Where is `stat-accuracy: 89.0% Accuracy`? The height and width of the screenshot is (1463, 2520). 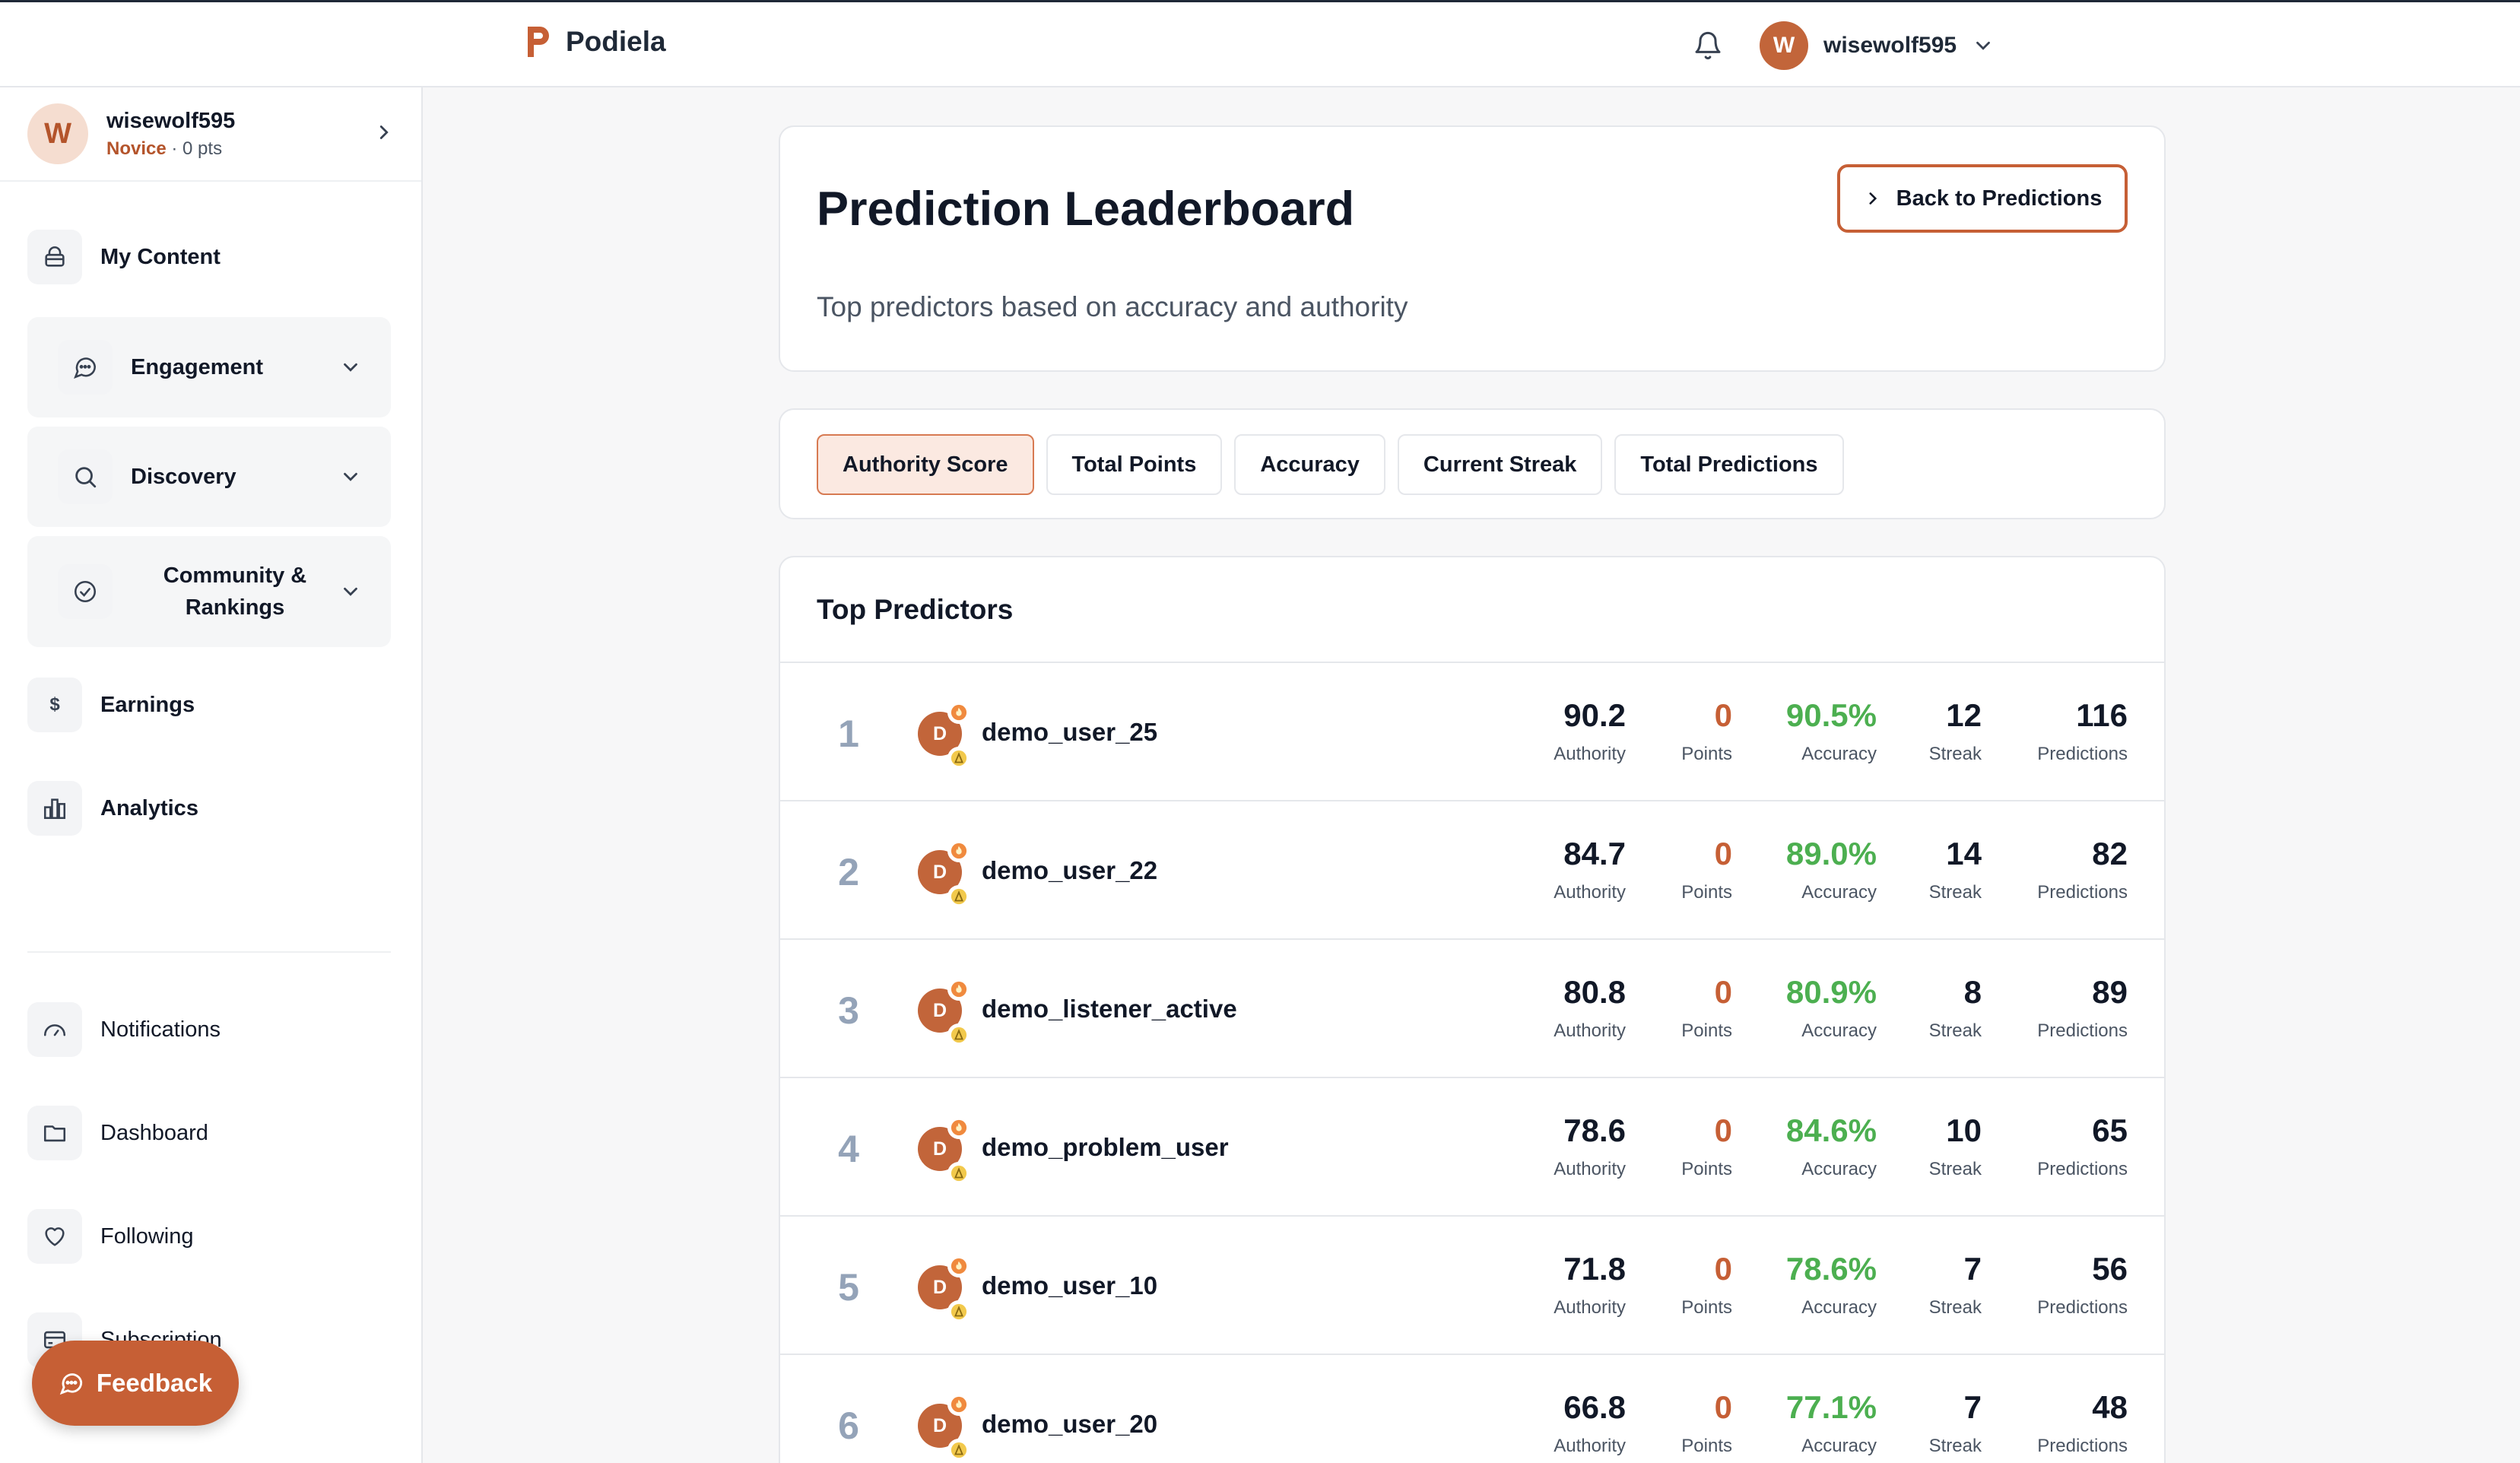
stat-accuracy: 89.0% Accuracy is located at coordinates (1831, 869).